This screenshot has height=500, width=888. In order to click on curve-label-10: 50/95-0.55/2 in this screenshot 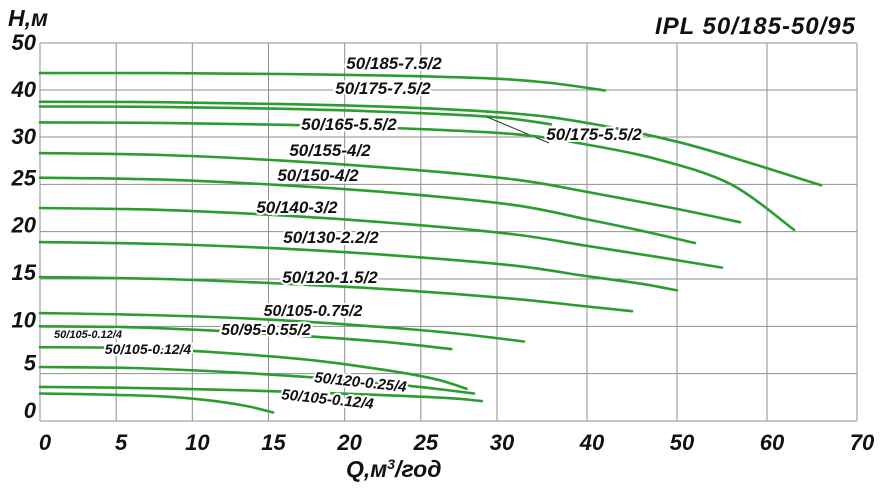, I will do `click(266, 330)`.